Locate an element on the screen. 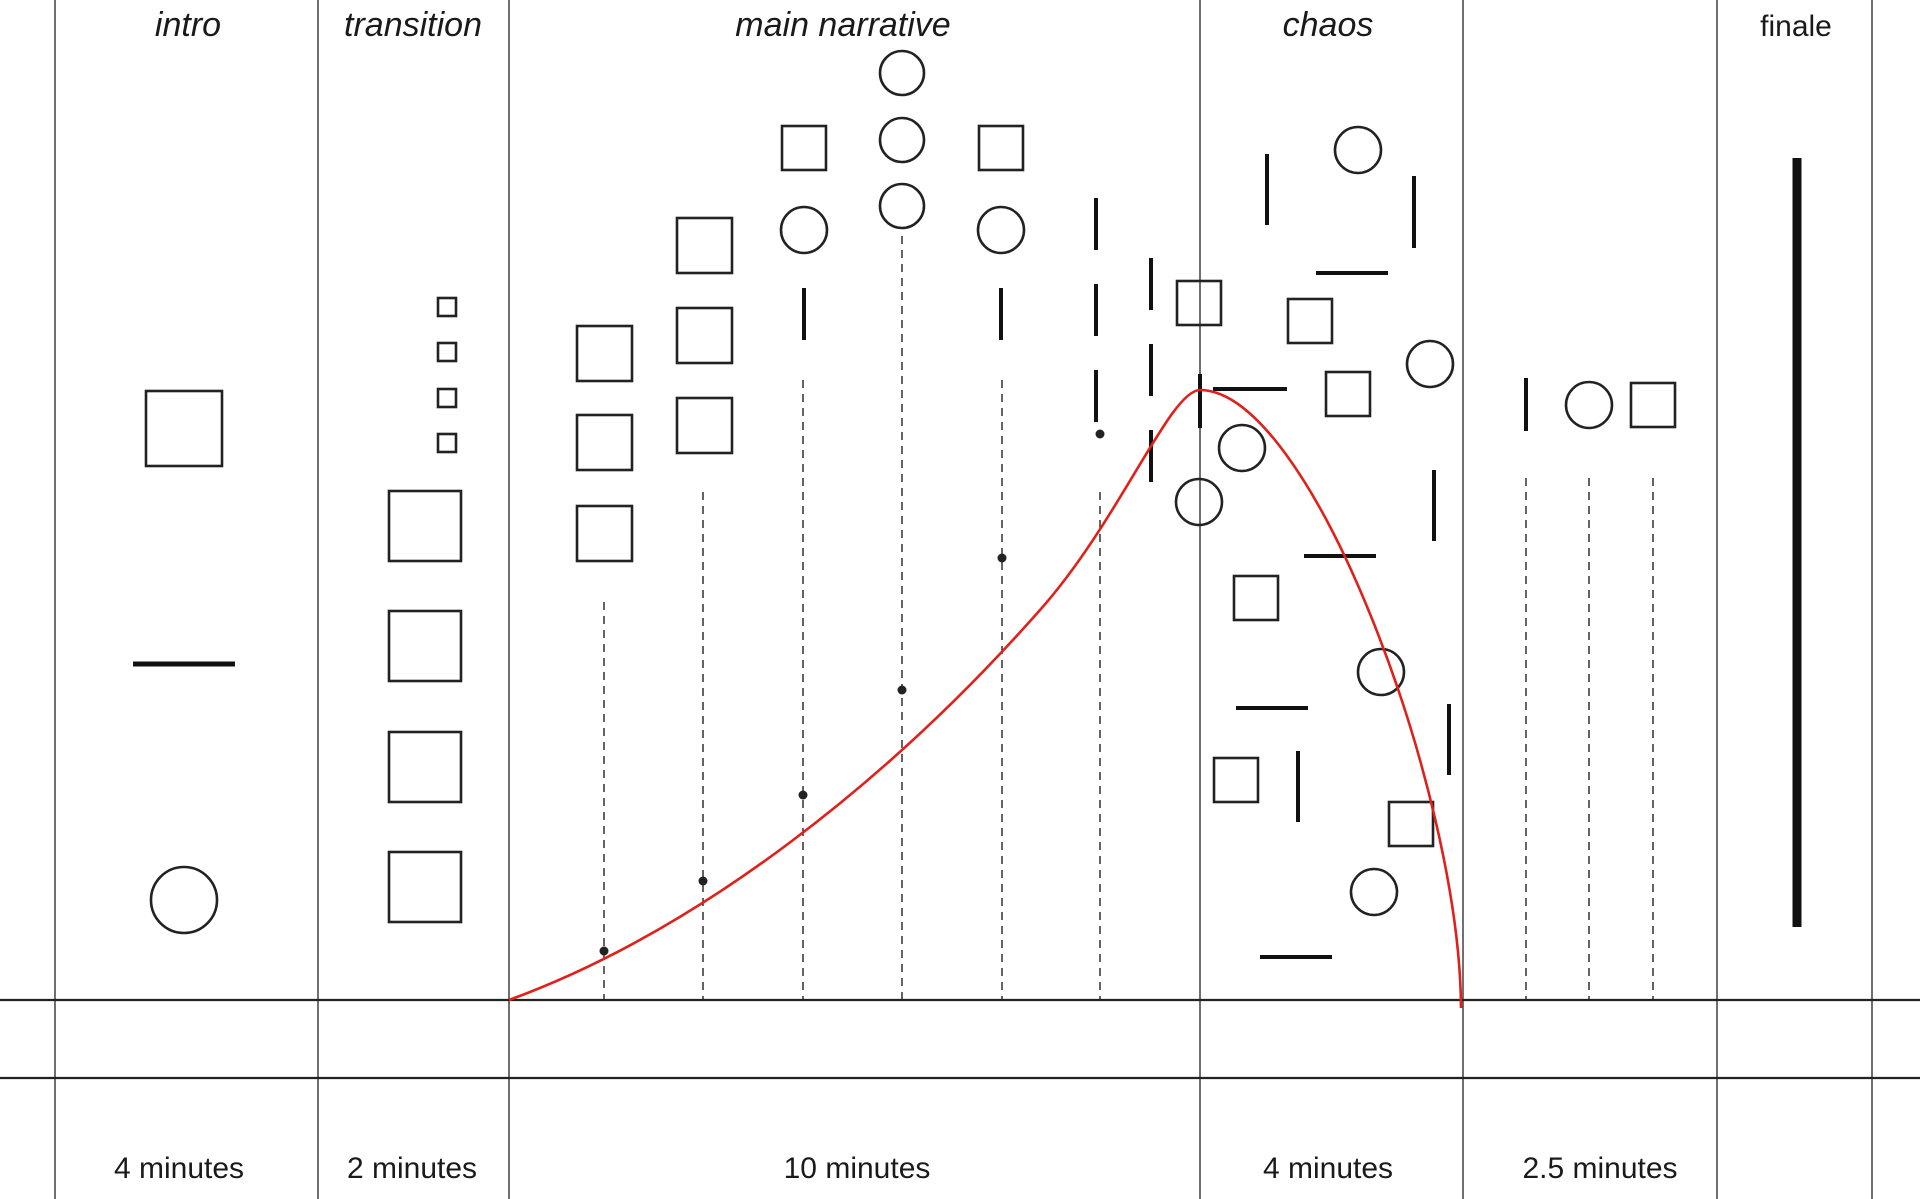  section-title-transition: transition is located at coordinates (413, 25).